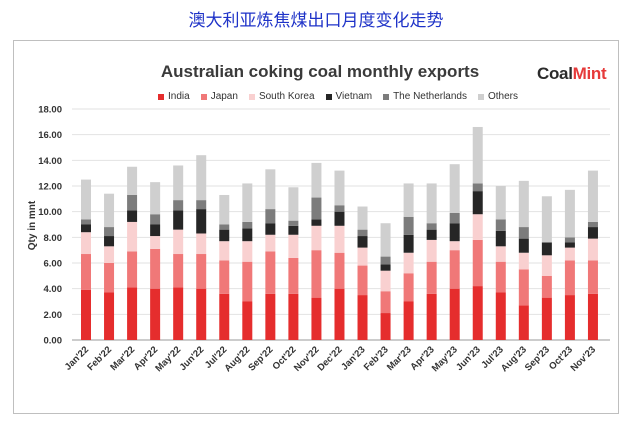  What do you see at coordinates (238, 359) in the screenshot?
I see `x-tick-label: Aug'22` at bounding box center [238, 359].